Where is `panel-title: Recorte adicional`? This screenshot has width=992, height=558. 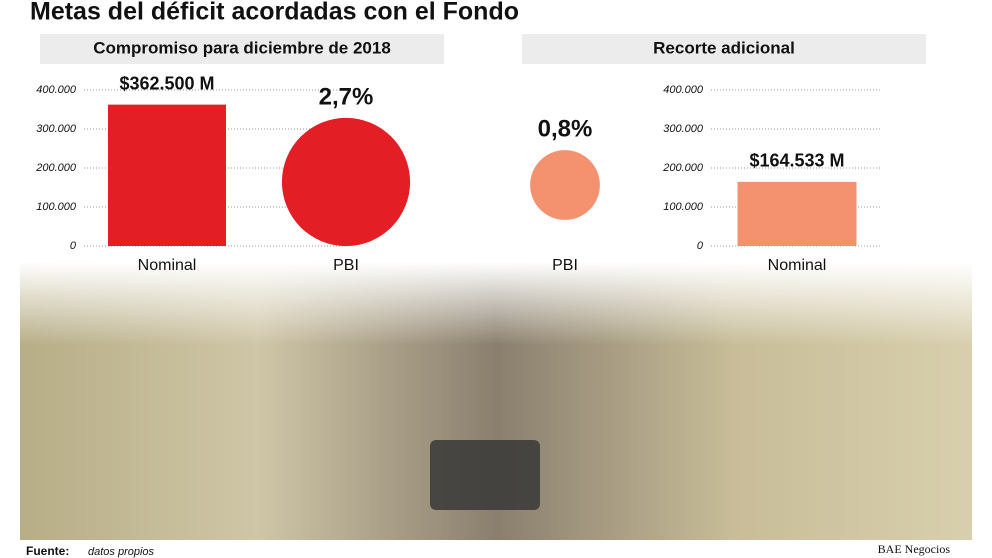 panel-title: Recorte adicional is located at coordinates (724, 47).